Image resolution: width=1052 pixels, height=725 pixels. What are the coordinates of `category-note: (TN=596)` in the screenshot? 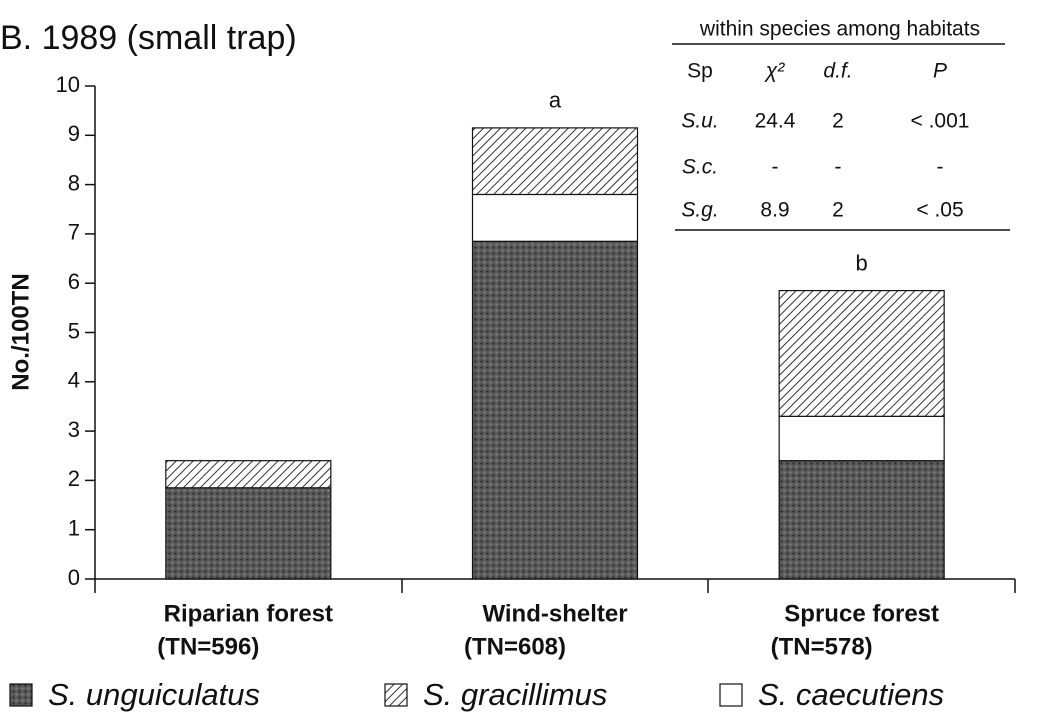 It's located at (208, 646).